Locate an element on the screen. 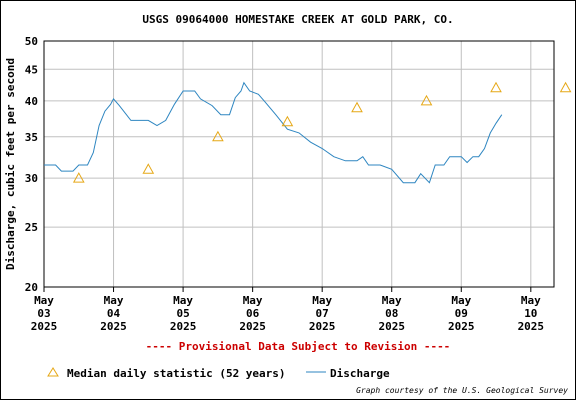  legend-median-label: Median daily statistic (52 years) is located at coordinates (176, 373).